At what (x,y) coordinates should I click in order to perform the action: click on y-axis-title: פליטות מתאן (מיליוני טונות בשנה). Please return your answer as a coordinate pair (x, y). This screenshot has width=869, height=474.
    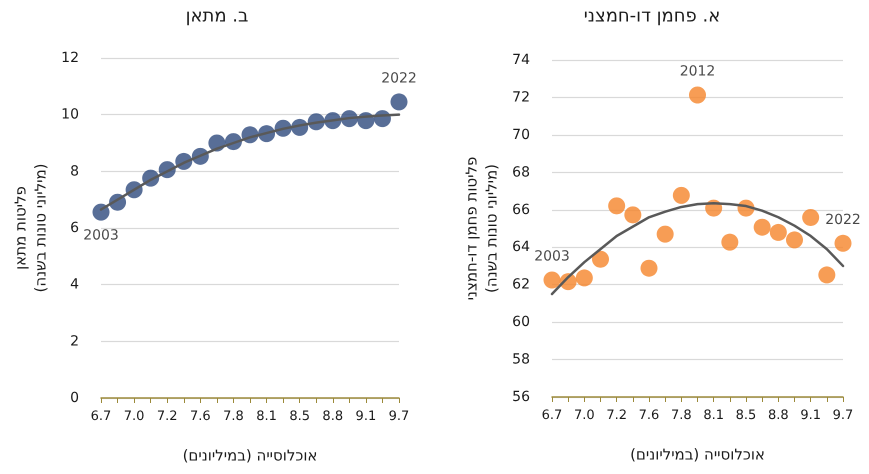
    Looking at the image, I should click on (30, 228).